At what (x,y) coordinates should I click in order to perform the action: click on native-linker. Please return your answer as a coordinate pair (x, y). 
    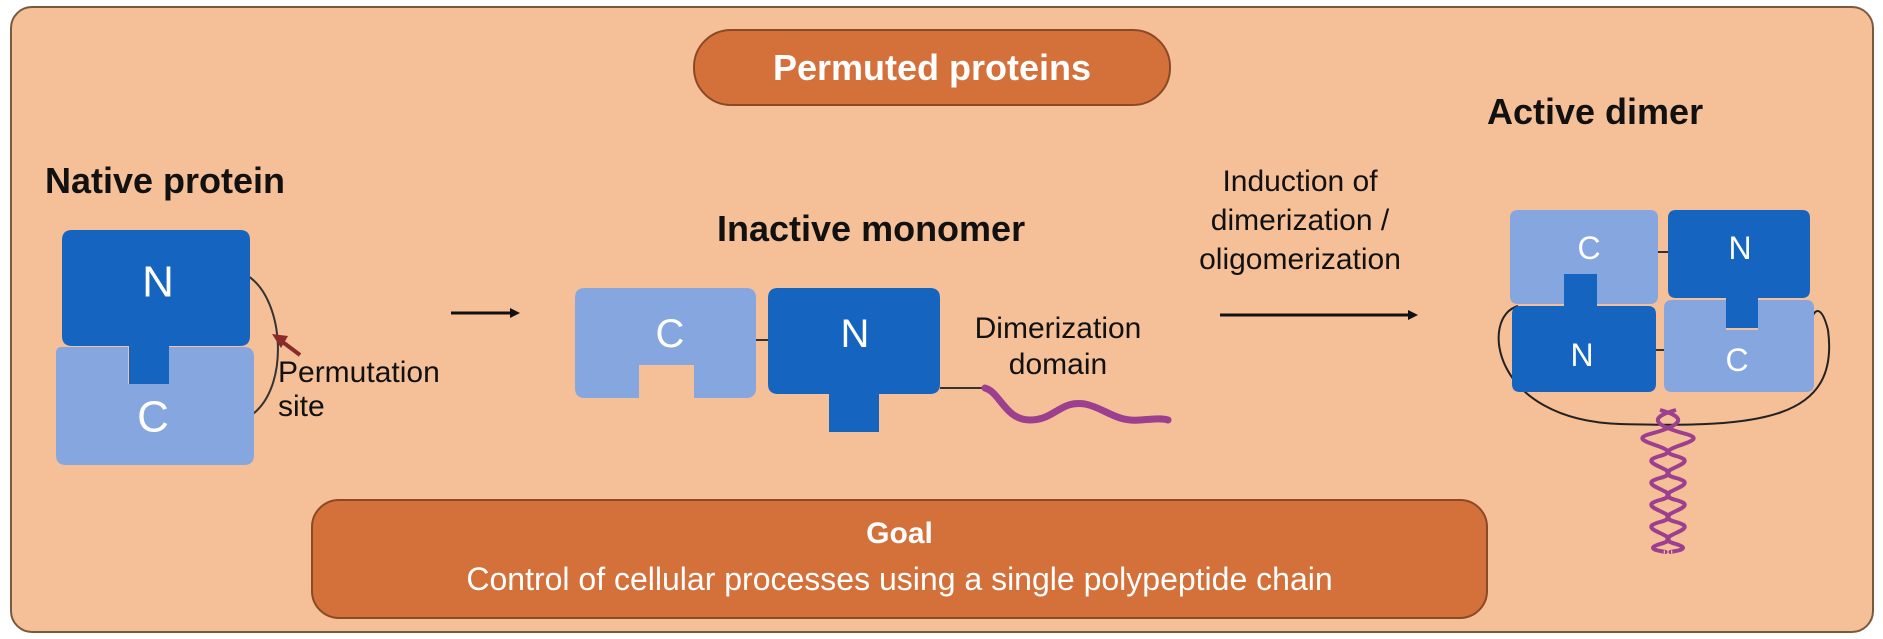
    Looking at the image, I should click on (263, 346).